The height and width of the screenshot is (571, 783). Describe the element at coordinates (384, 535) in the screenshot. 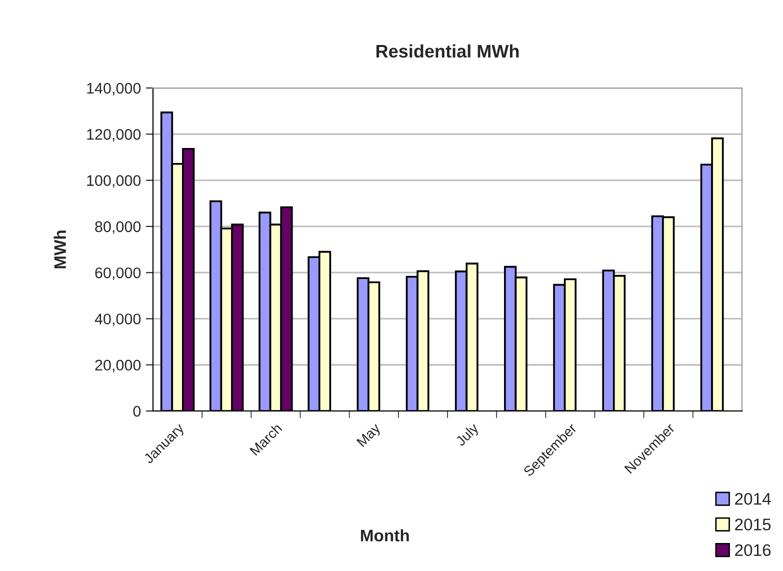

I see `x-axis-title: Month` at that location.